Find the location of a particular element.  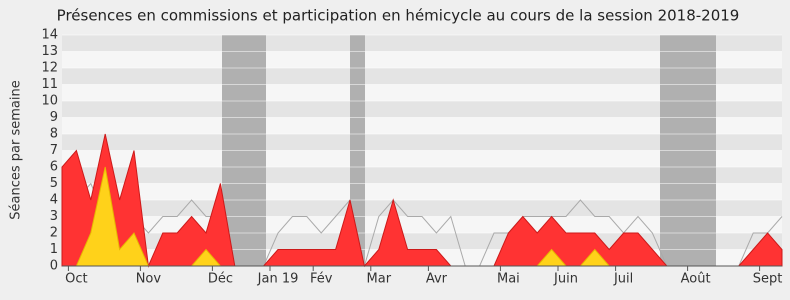

y-axis-label: Séances par semaine is located at coordinates (16, 149).